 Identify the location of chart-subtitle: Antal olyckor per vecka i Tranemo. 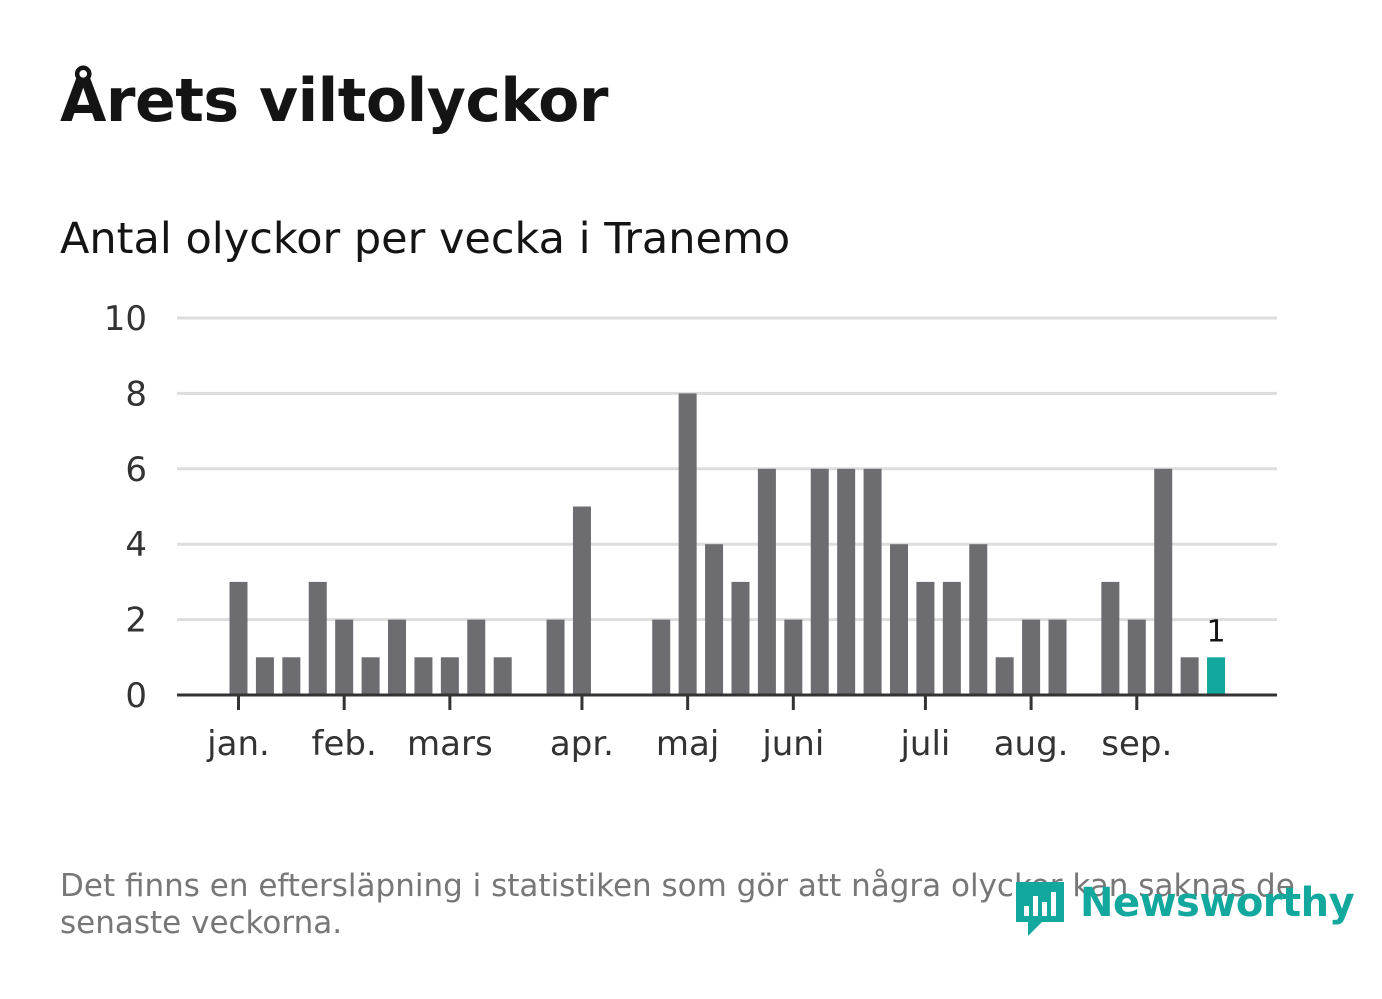
(425, 239).